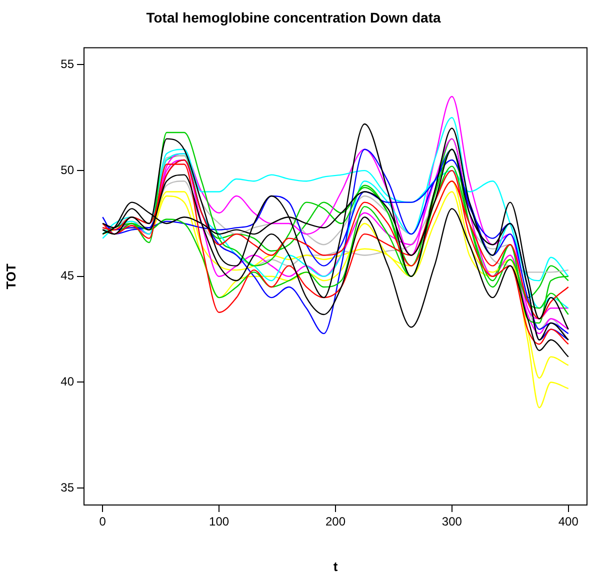 Image resolution: width=589 pixels, height=579 pixels. I want to click on x-tick-label: 0, so click(102, 521).